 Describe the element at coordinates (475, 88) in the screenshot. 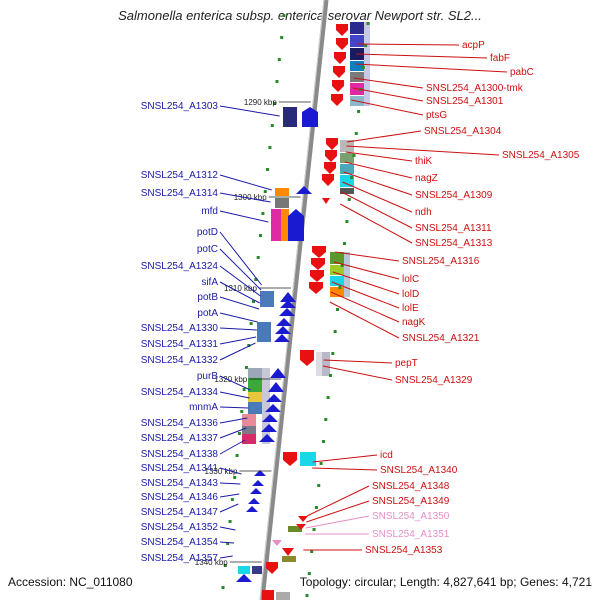

I see `right-gene-label: SNSL254_A1300-tmk` at that location.